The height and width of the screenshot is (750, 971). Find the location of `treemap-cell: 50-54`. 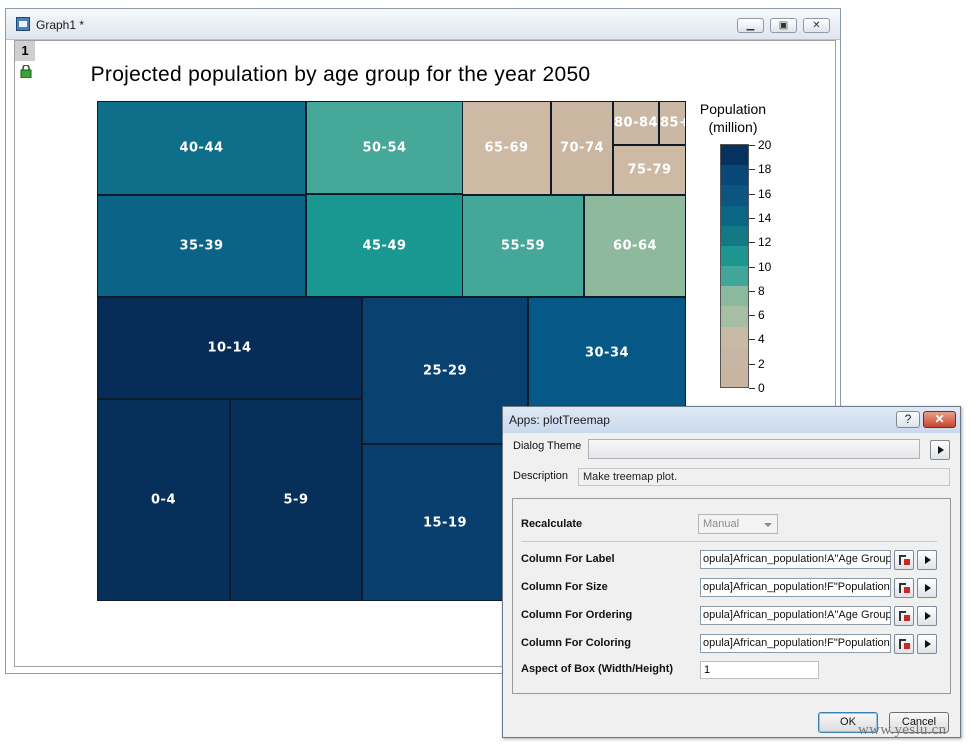

treemap-cell: 50-54 is located at coordinates (384, 147).